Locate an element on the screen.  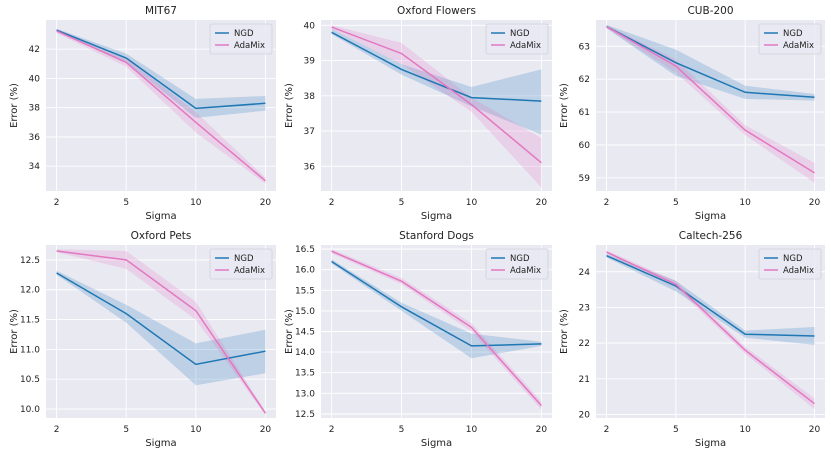
y-tick-label: 15.0 is located at coordinates (305, 312).